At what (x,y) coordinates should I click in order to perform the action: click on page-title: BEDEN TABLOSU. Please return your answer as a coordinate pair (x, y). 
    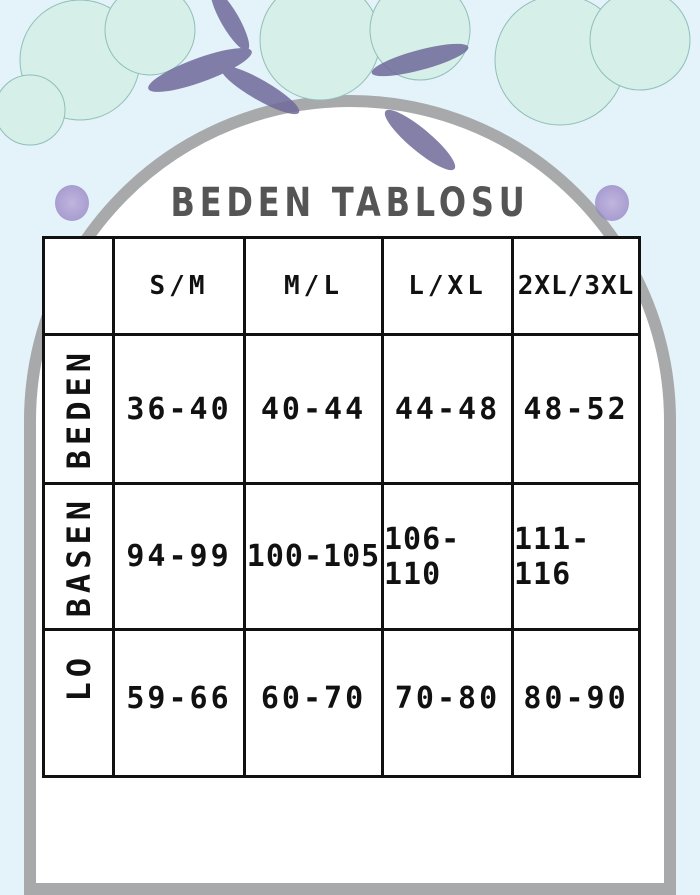
    Looking at the image, I should click on (350, 203).